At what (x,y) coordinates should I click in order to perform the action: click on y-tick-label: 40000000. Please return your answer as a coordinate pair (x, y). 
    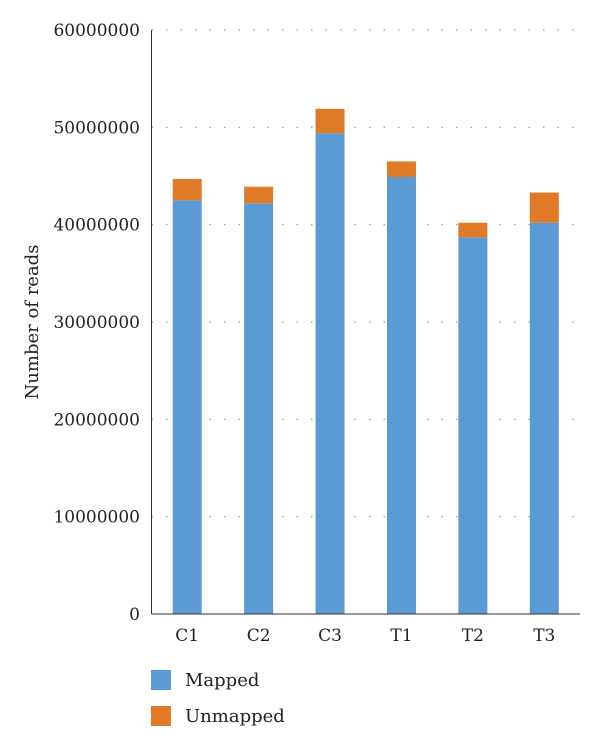
    Looking at the image, I should click on (96, 226).